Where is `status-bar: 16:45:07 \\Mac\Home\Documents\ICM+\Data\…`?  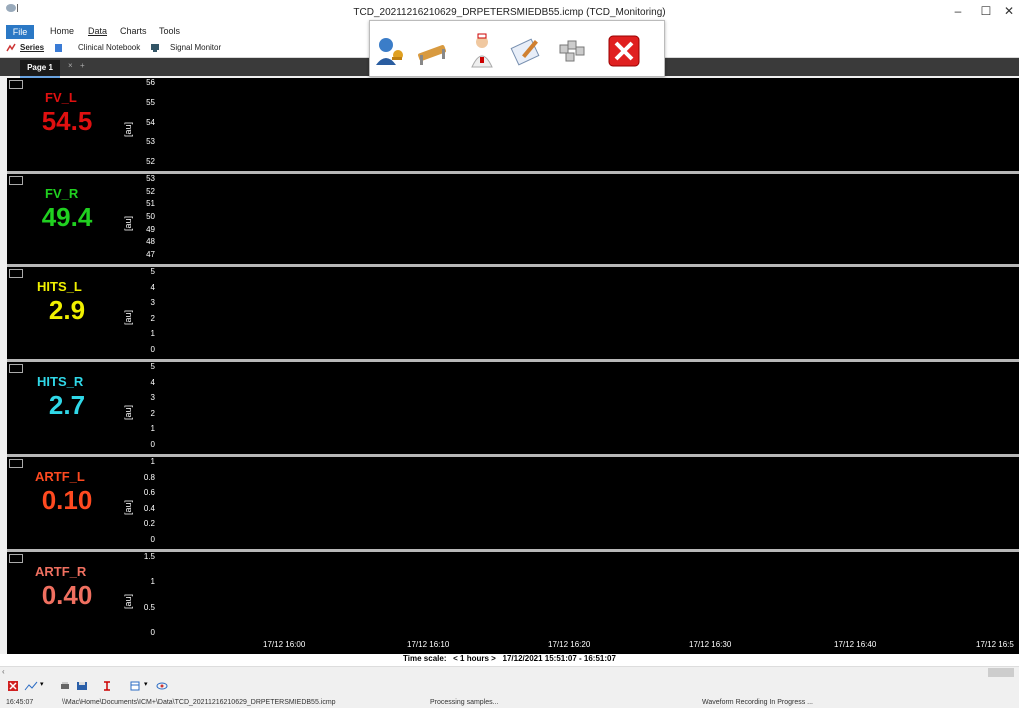 status-bar: 16:45:07 \\Mac\Home\Documents\ICM+\Data\… is located at coordinates (509, 702).